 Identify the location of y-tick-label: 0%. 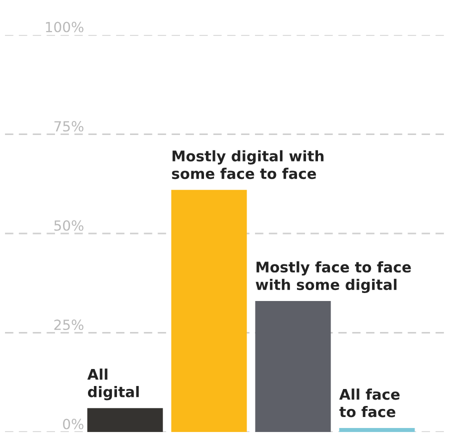
(73, 424).